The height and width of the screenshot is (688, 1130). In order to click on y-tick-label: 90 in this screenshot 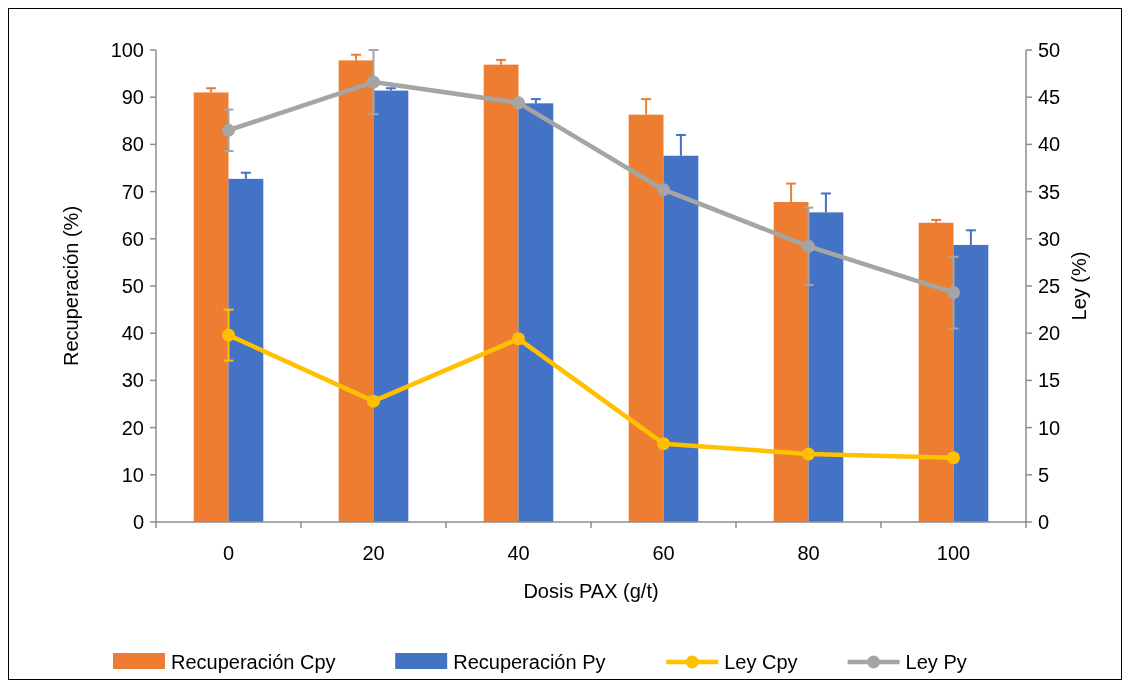, I will do `click(132, 97)`.